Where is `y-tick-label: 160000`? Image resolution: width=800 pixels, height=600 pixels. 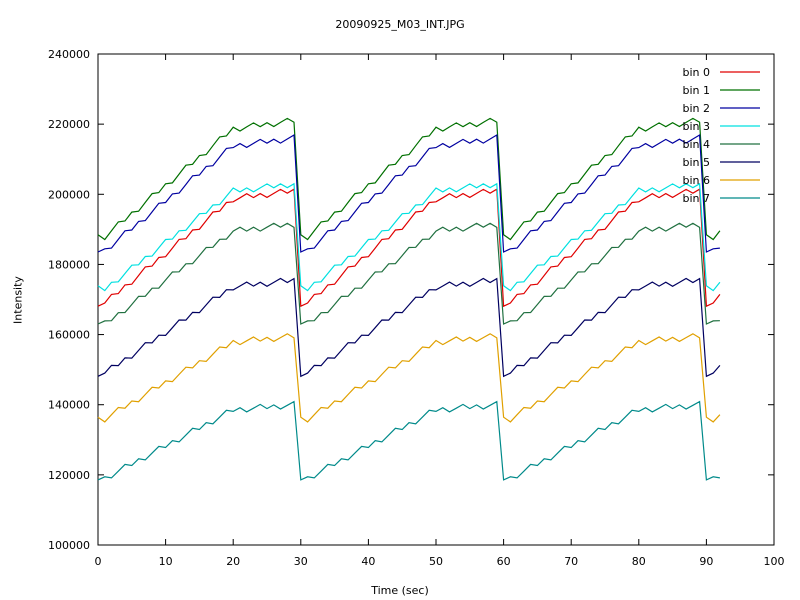
y-tick-label: 160000 is located at coordinates (69, 335).